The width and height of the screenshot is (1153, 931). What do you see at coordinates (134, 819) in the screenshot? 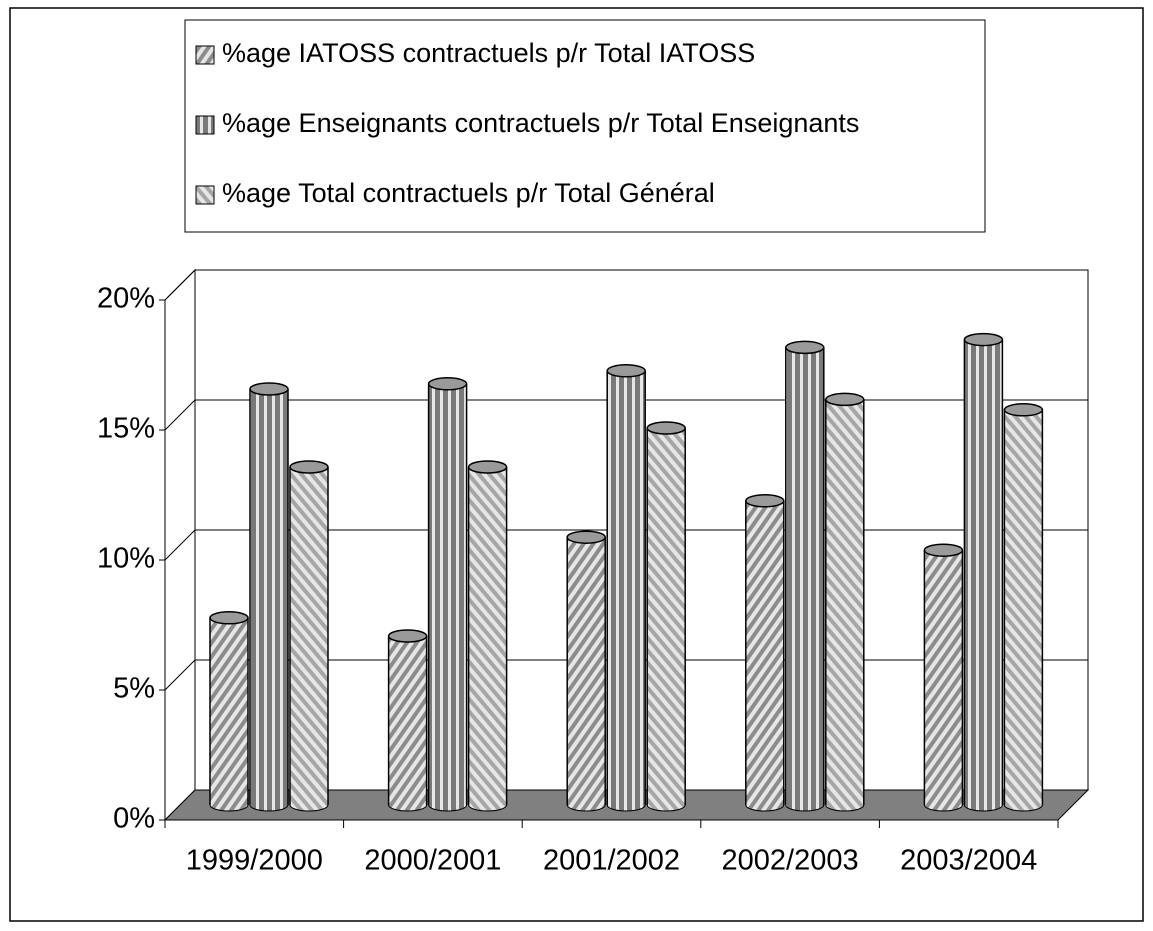
I see `y-tick-label: 0%` at bounding box center [134, 819].